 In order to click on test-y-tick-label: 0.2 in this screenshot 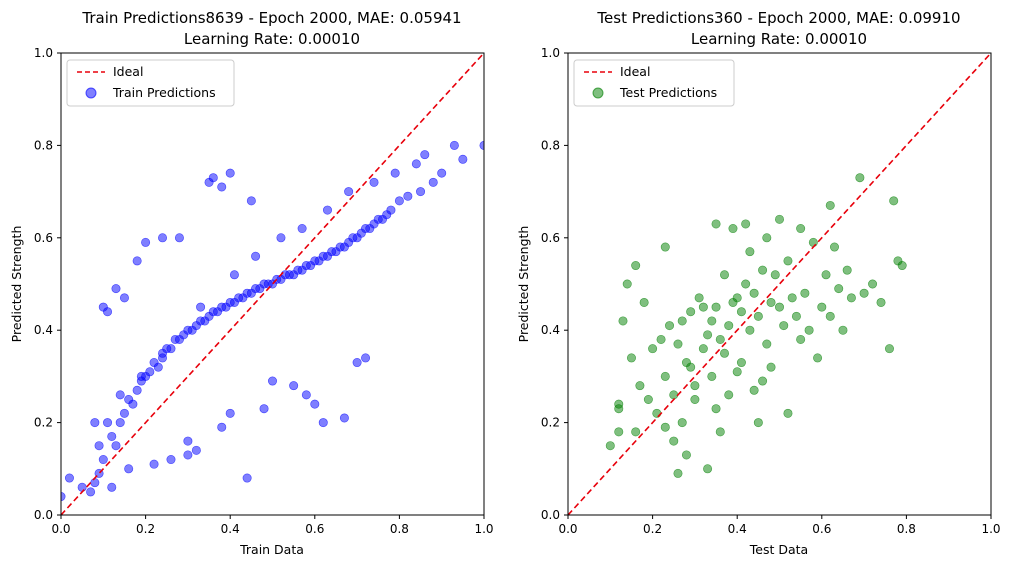, I will do `click(550, 423)`.